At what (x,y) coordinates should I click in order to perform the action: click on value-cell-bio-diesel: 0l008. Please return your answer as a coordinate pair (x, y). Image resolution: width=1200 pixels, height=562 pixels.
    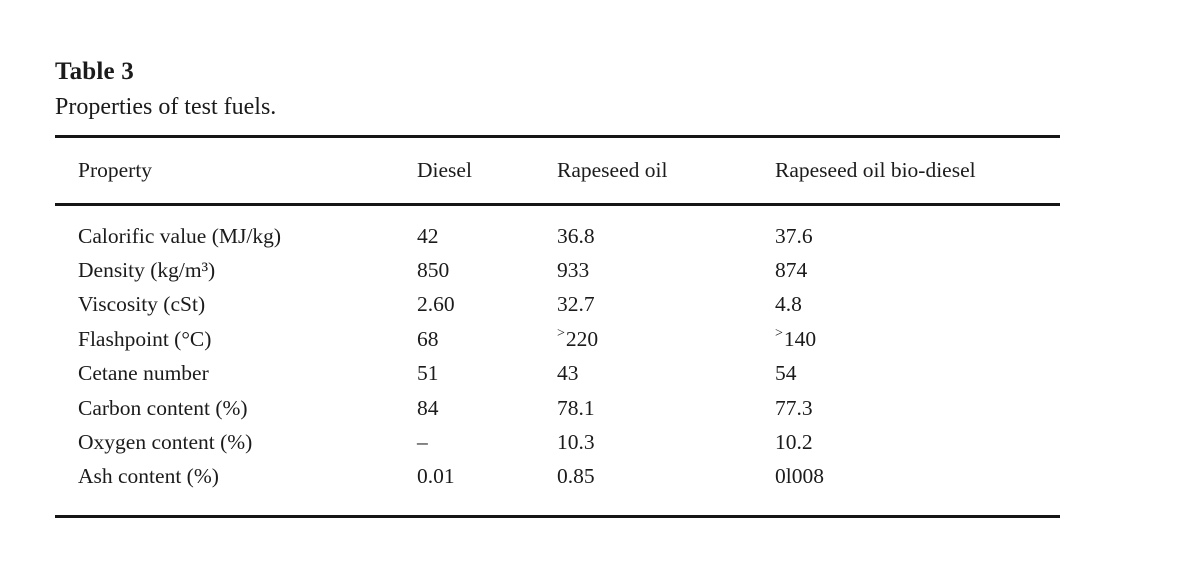
    Looking at the image, I should click on (799, 476).